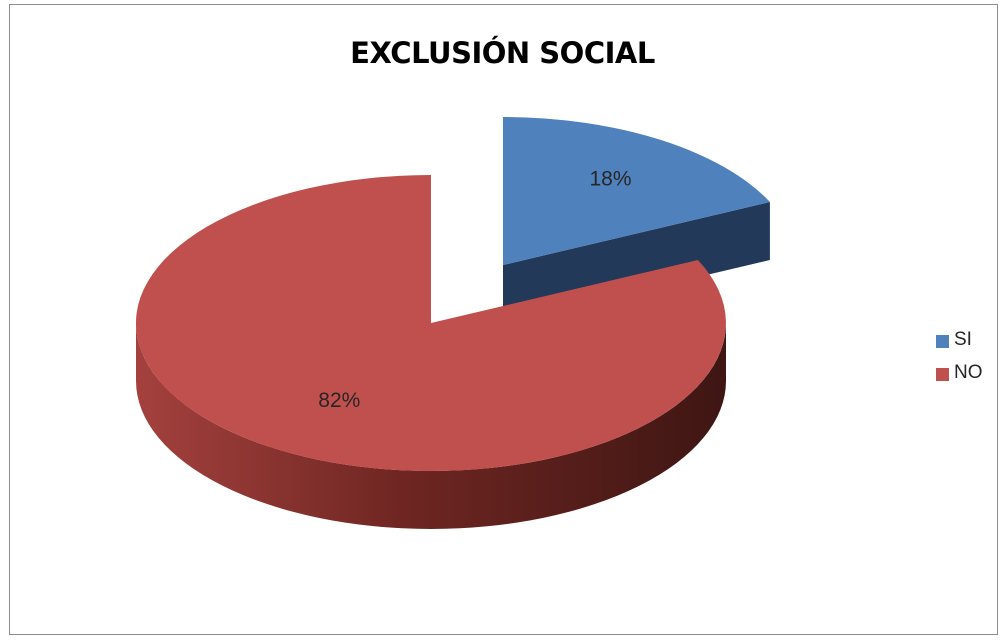 The width and height of the screenshot is (1005, 641). I want to click on legend-label-si: SI, so click(963, 339).